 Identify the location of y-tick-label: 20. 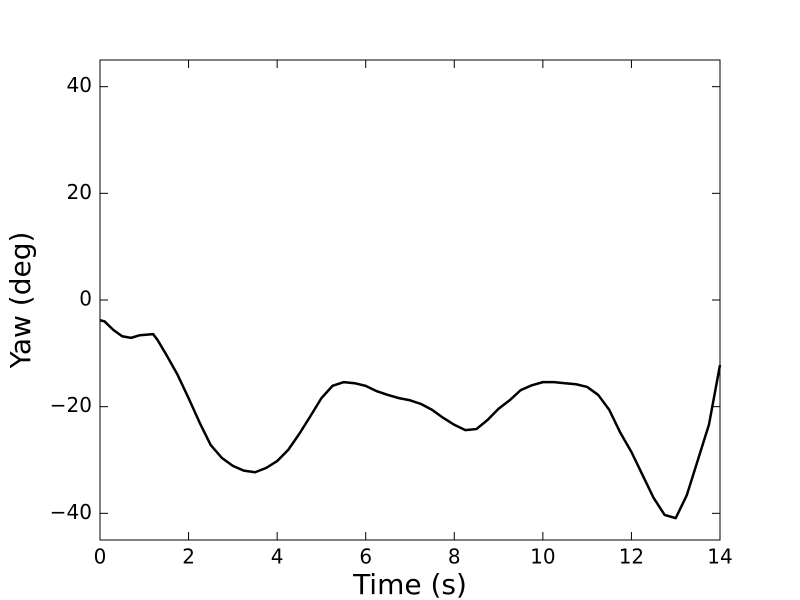
(79, 192).